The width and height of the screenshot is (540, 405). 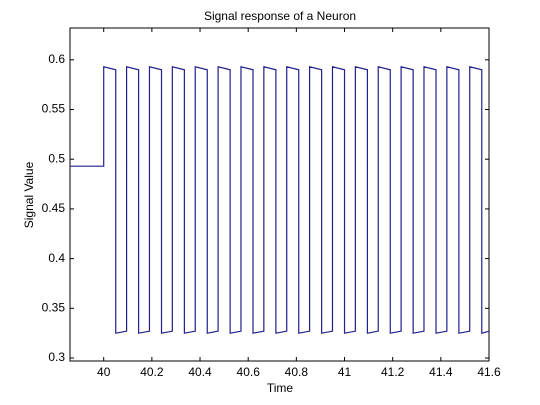 I want to click on y-tick-label: 0.35, so click(x=54, y=307).